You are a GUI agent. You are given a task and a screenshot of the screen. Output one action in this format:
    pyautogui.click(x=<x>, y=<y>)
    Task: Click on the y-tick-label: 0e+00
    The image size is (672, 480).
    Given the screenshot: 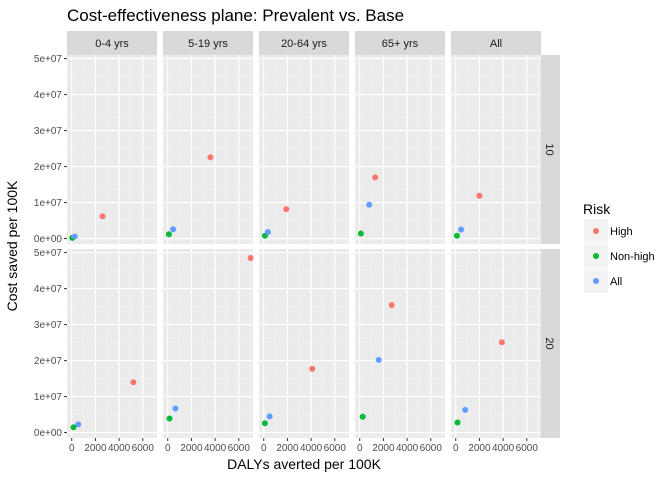 What is the action you would take?
    pyautogui.click(x=48, y=433)
    